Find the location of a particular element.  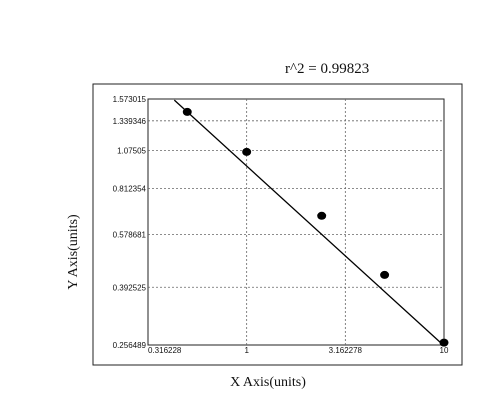

x-tick-label: 10 is located at coordinates (444, 350).